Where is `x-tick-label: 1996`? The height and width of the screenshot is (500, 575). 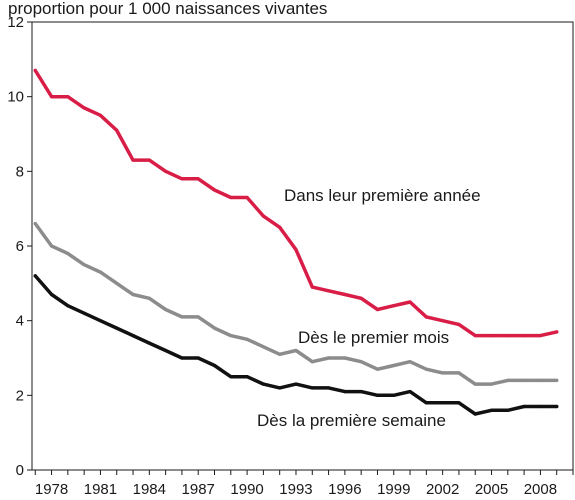 x-tick-label: 1996 is located at coordinates (344, 489).